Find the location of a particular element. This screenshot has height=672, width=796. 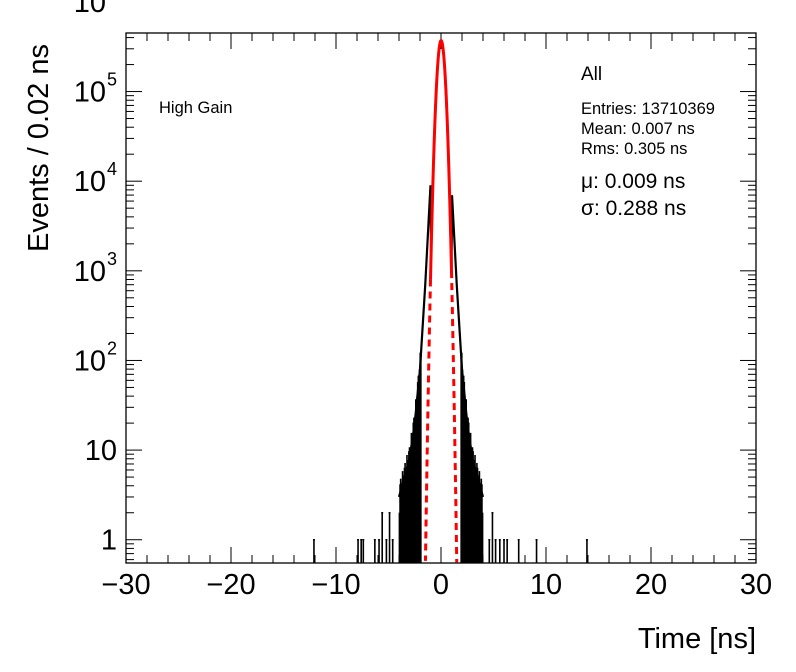

stats-mean: Mean: 0.007 ns is located at coordinates (638, 129).